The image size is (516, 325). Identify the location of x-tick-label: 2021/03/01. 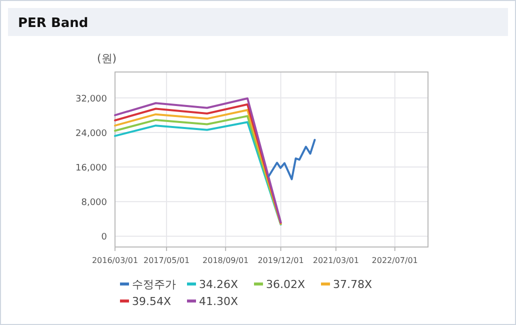
(335, 260).